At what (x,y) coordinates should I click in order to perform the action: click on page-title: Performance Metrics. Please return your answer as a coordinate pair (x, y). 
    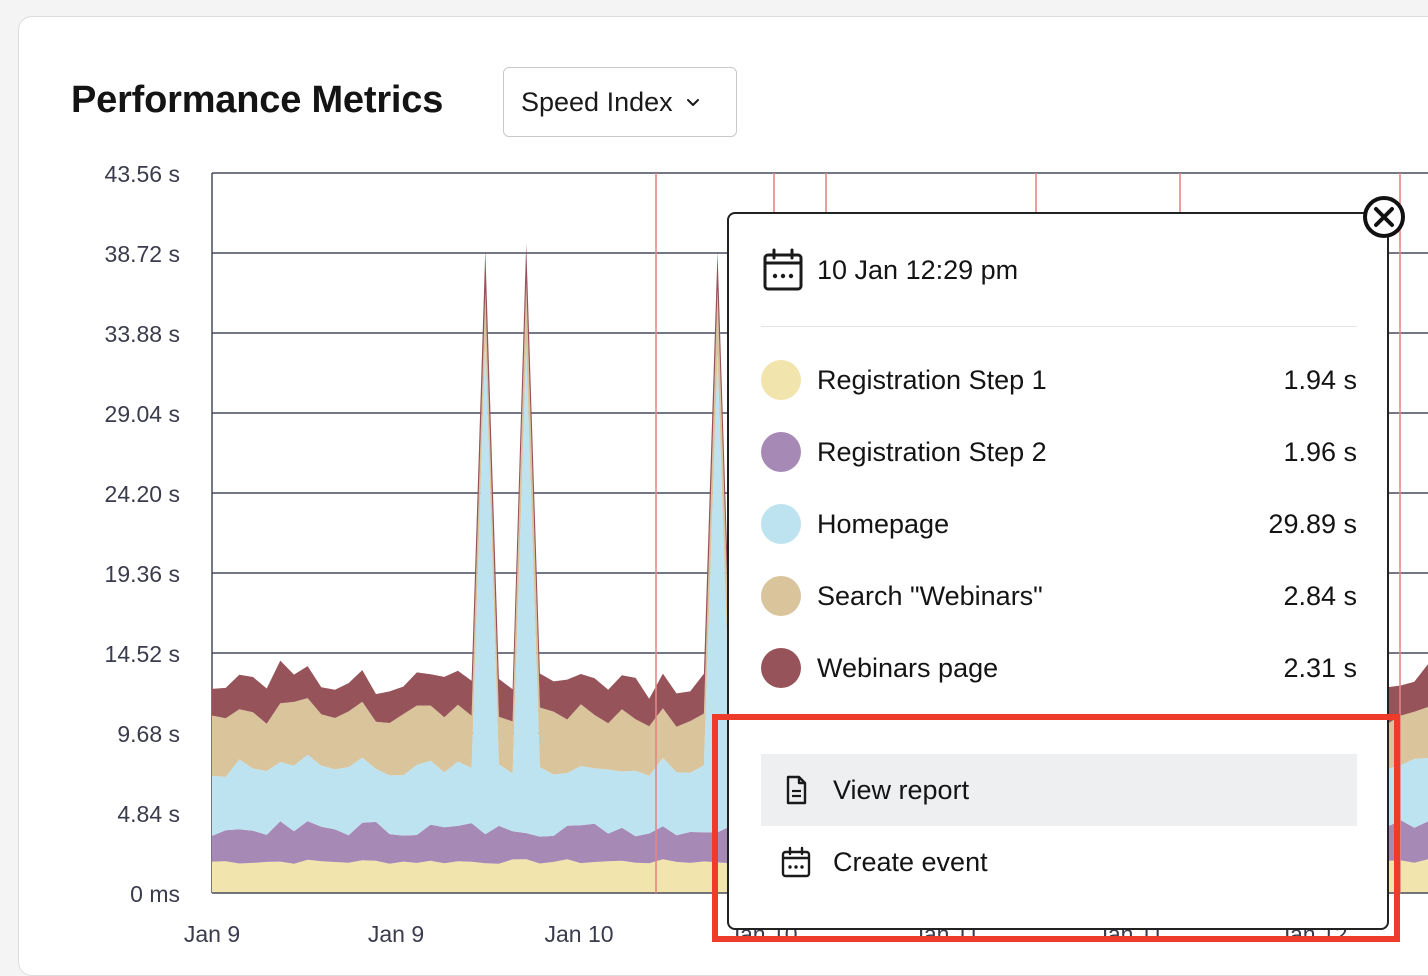
    Looking at the image, I should click on (257, 100).